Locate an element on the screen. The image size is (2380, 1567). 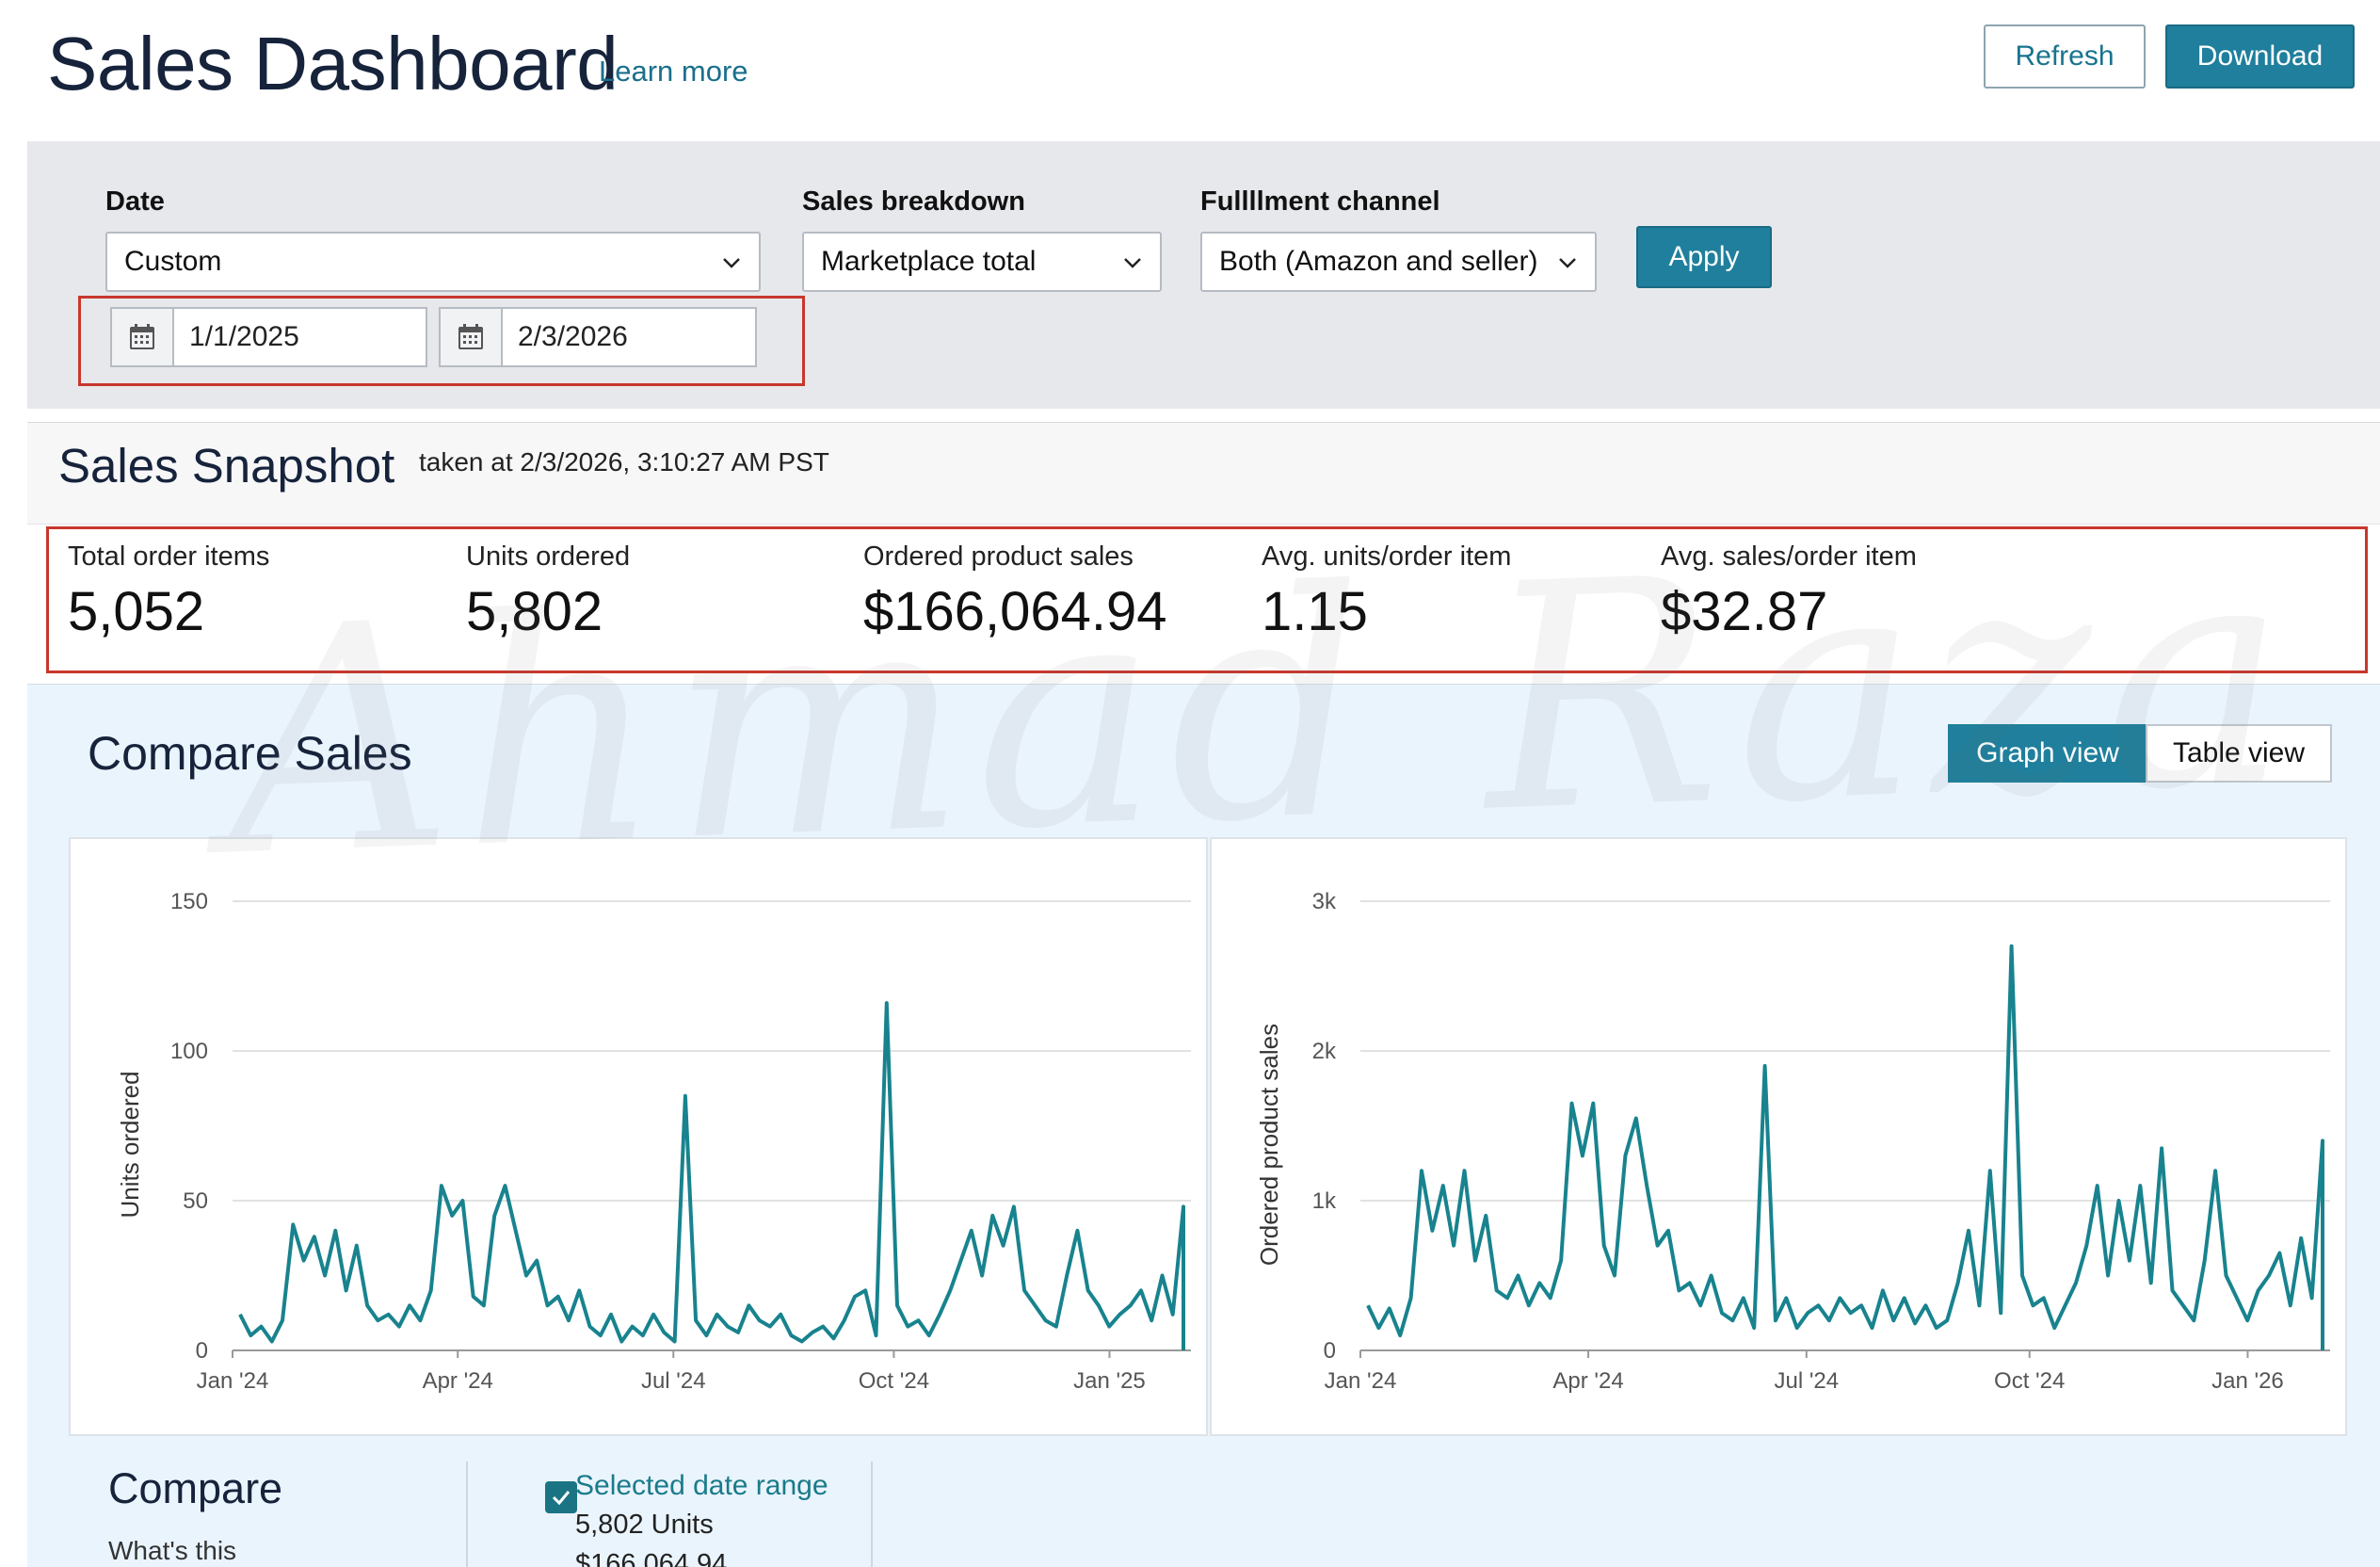
fulfillment-channel-value: Both (Amazon and seller) is located at coordinates (1378, 261).